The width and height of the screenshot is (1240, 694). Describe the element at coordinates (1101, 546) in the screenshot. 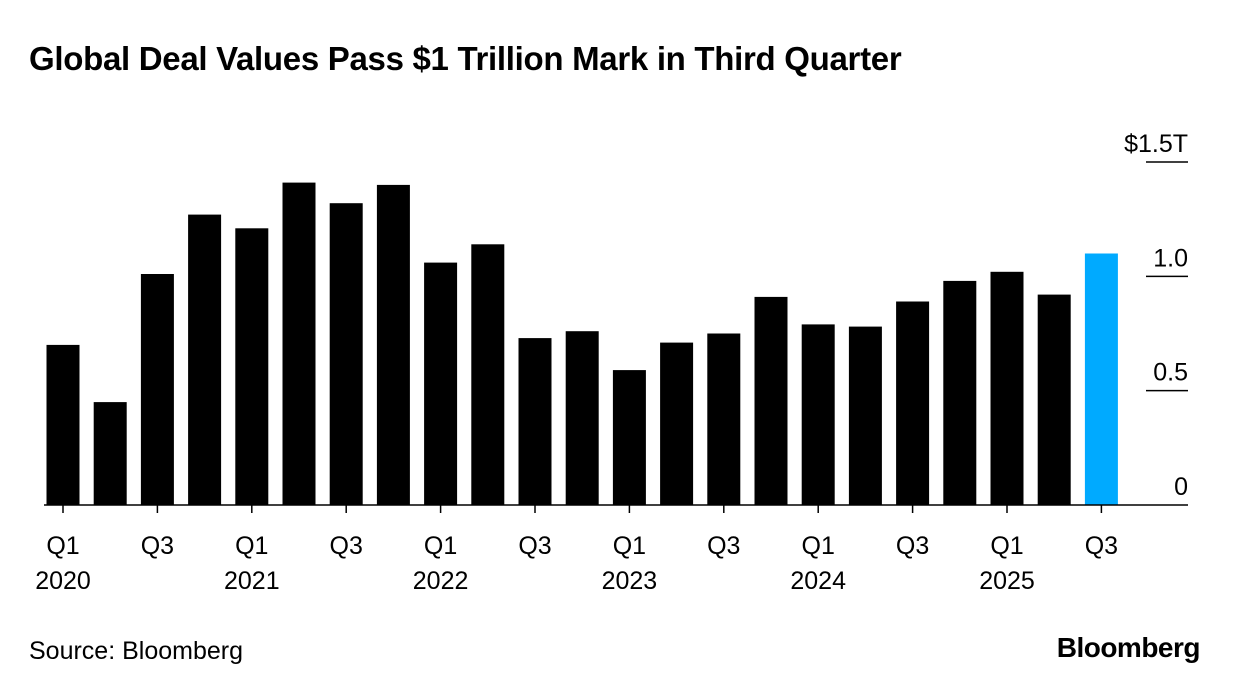

I see `x-tick-label-quarter-22: Q3` at that location.